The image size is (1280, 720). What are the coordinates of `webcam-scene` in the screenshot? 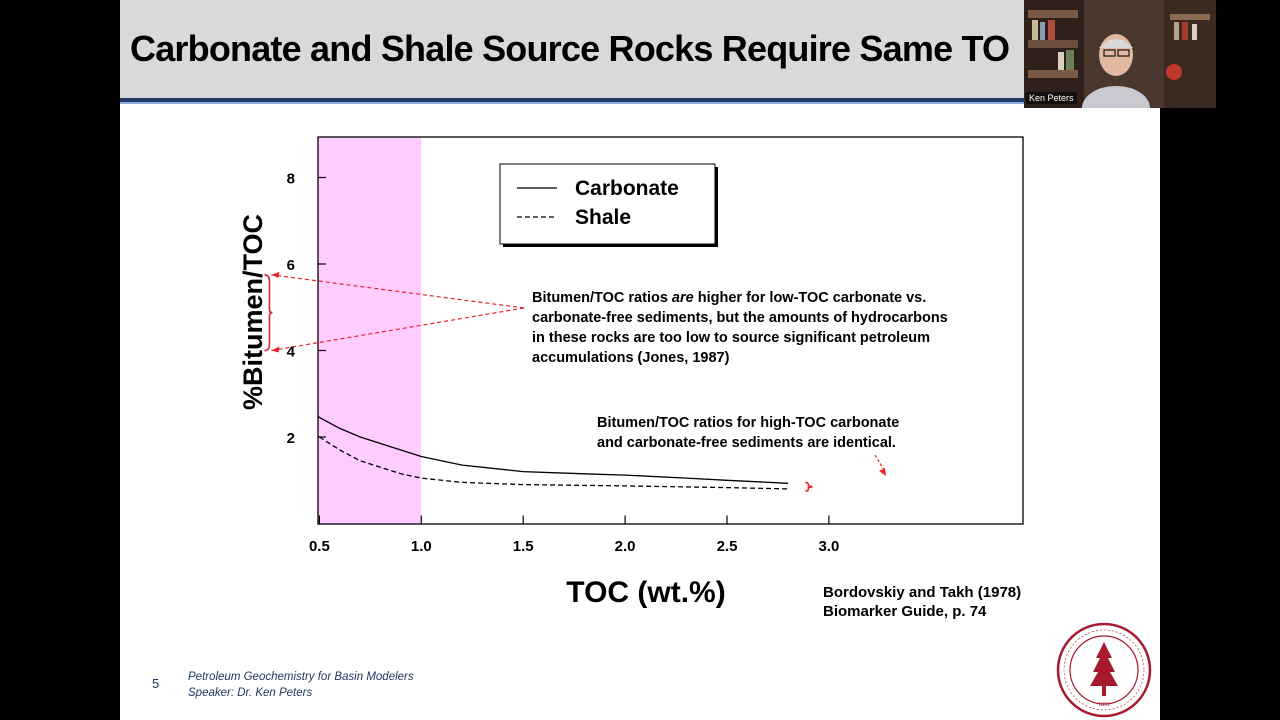 It's located at (1120, 54).